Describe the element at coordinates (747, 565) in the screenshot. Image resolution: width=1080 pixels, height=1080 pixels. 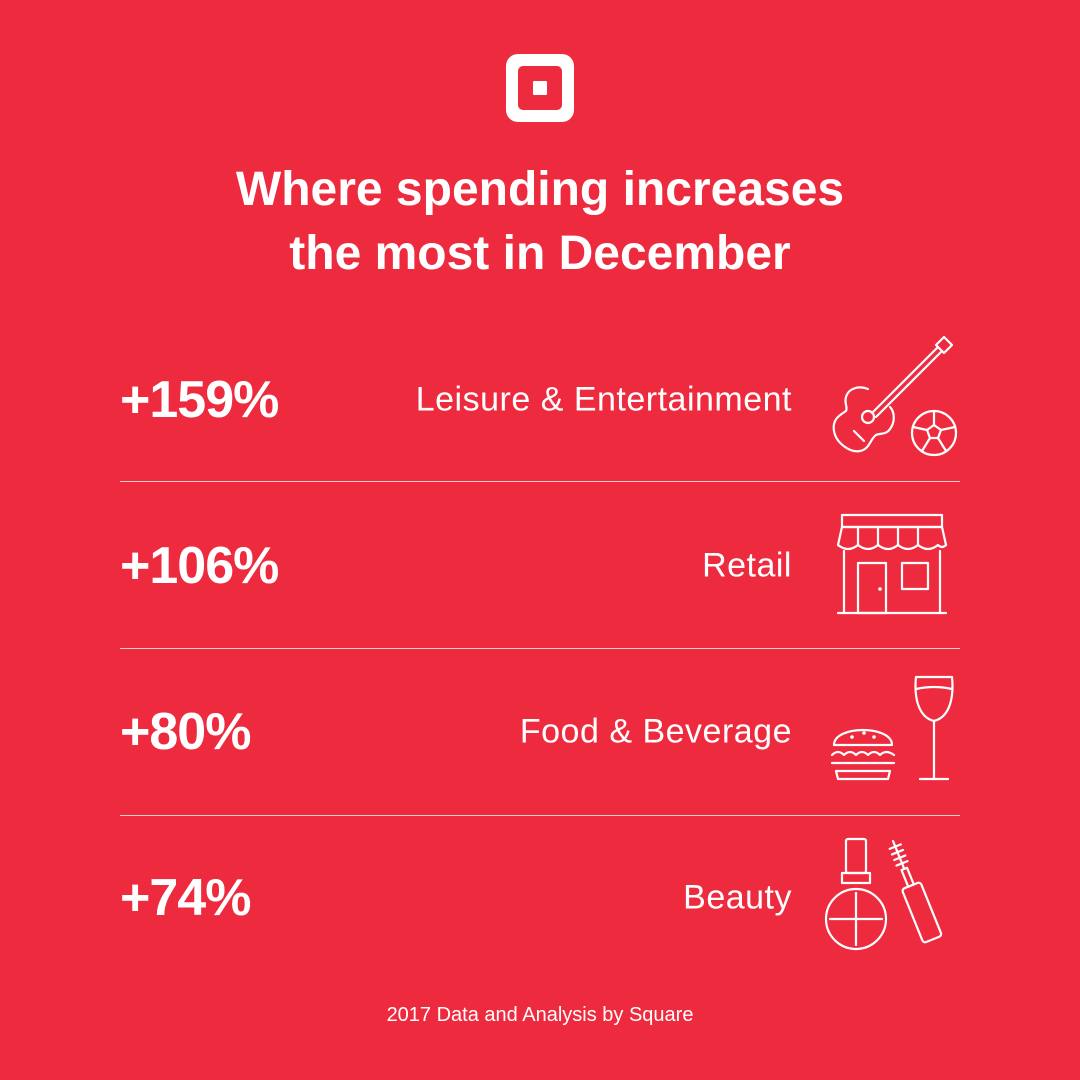
I see `category-label: Retail` at that location.